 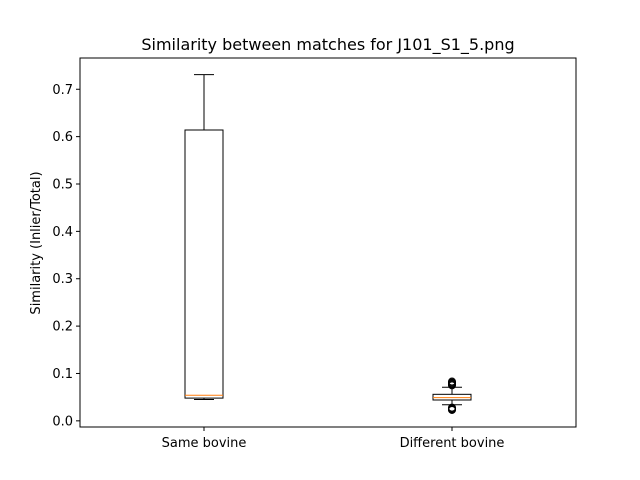 What do you see at coordinates (62, 327) in the screenshot?
I see `y-tick-label: 0.2` at bounding box center [62, 327].